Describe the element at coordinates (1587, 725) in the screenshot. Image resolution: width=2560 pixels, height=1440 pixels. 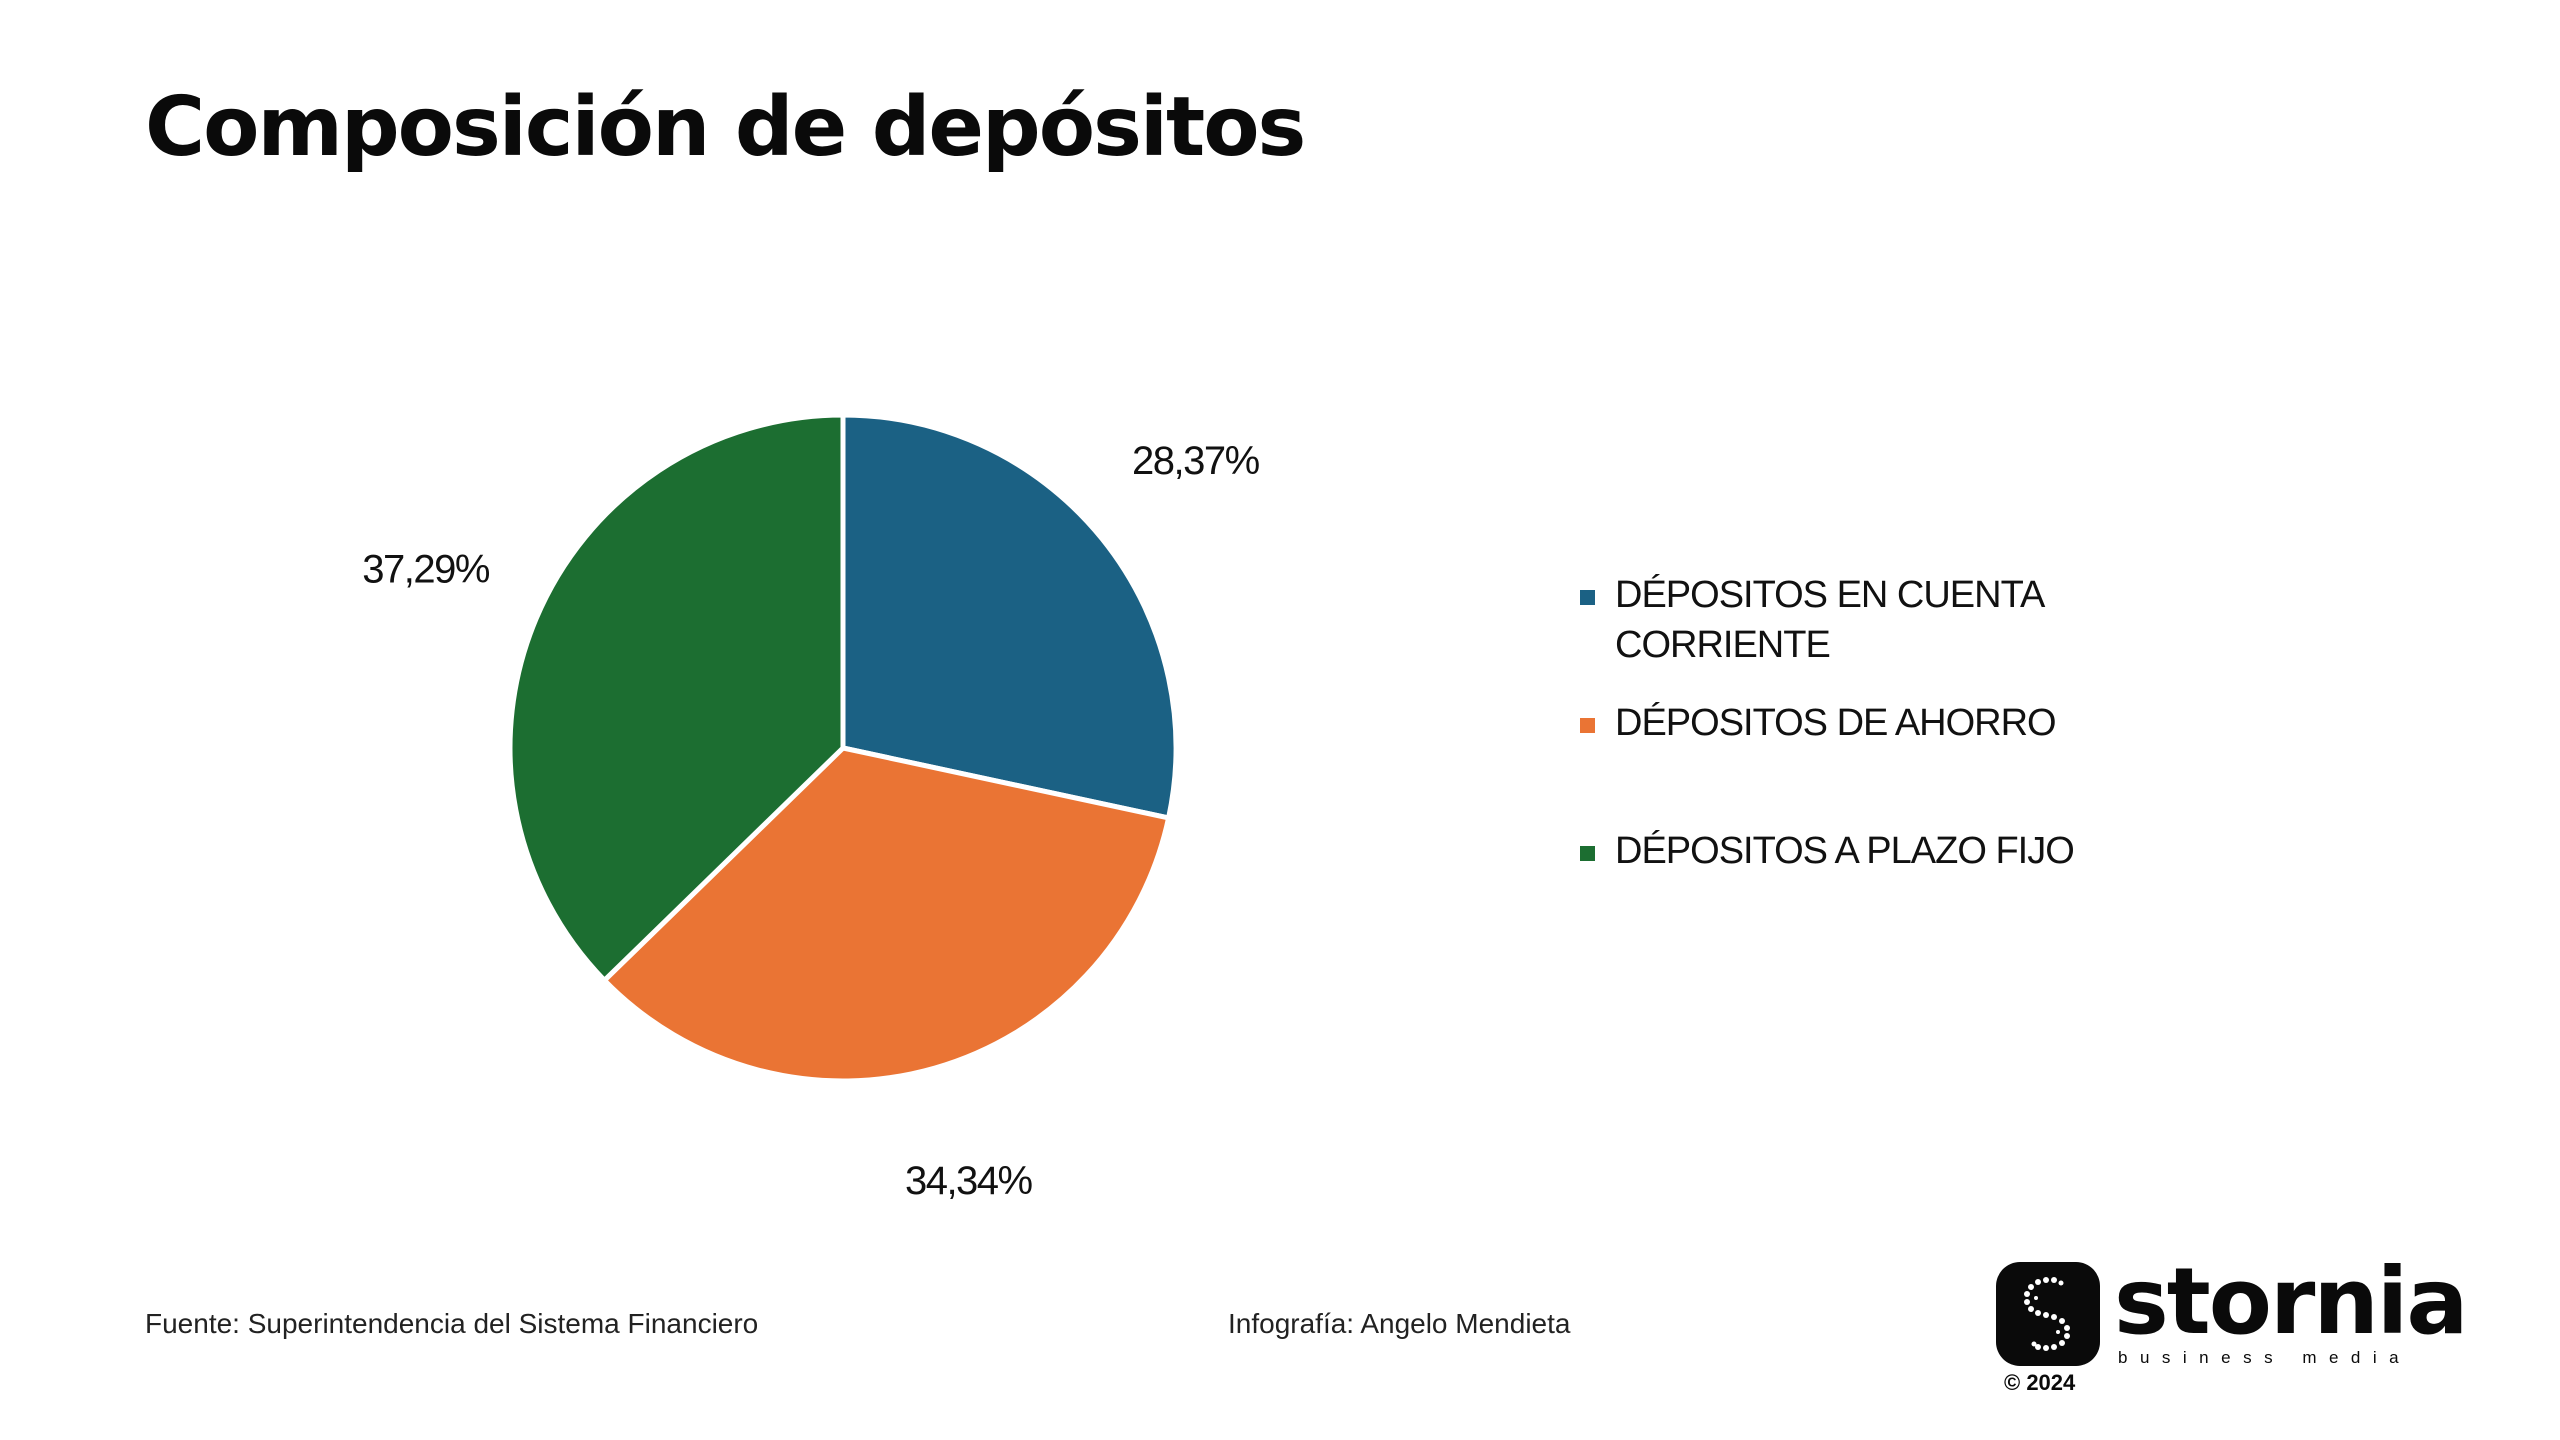
I see `legend-swatch-ahorro` at that location.